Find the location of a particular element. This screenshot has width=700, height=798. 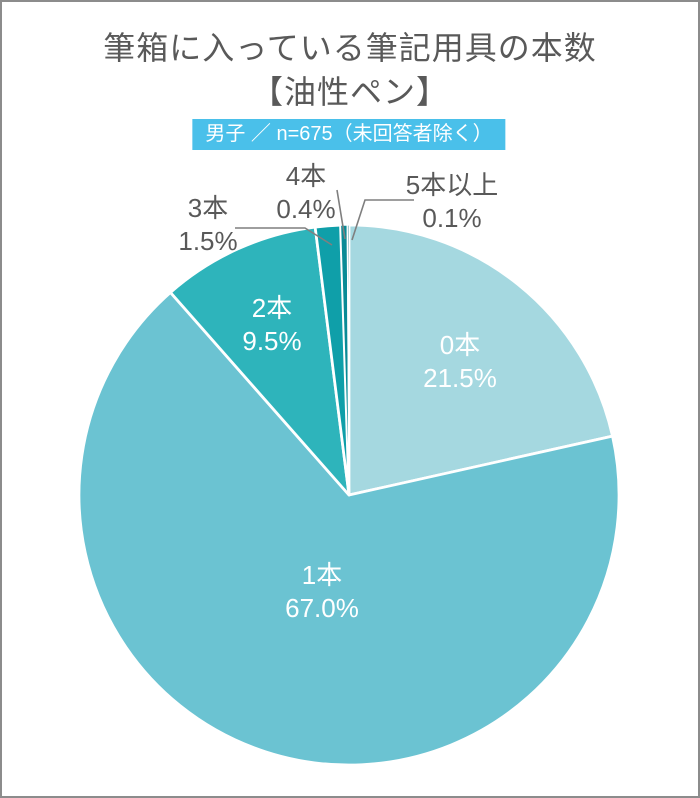

pie-label-3bon: 3本 1.5% is located at coordinates (207, 225).